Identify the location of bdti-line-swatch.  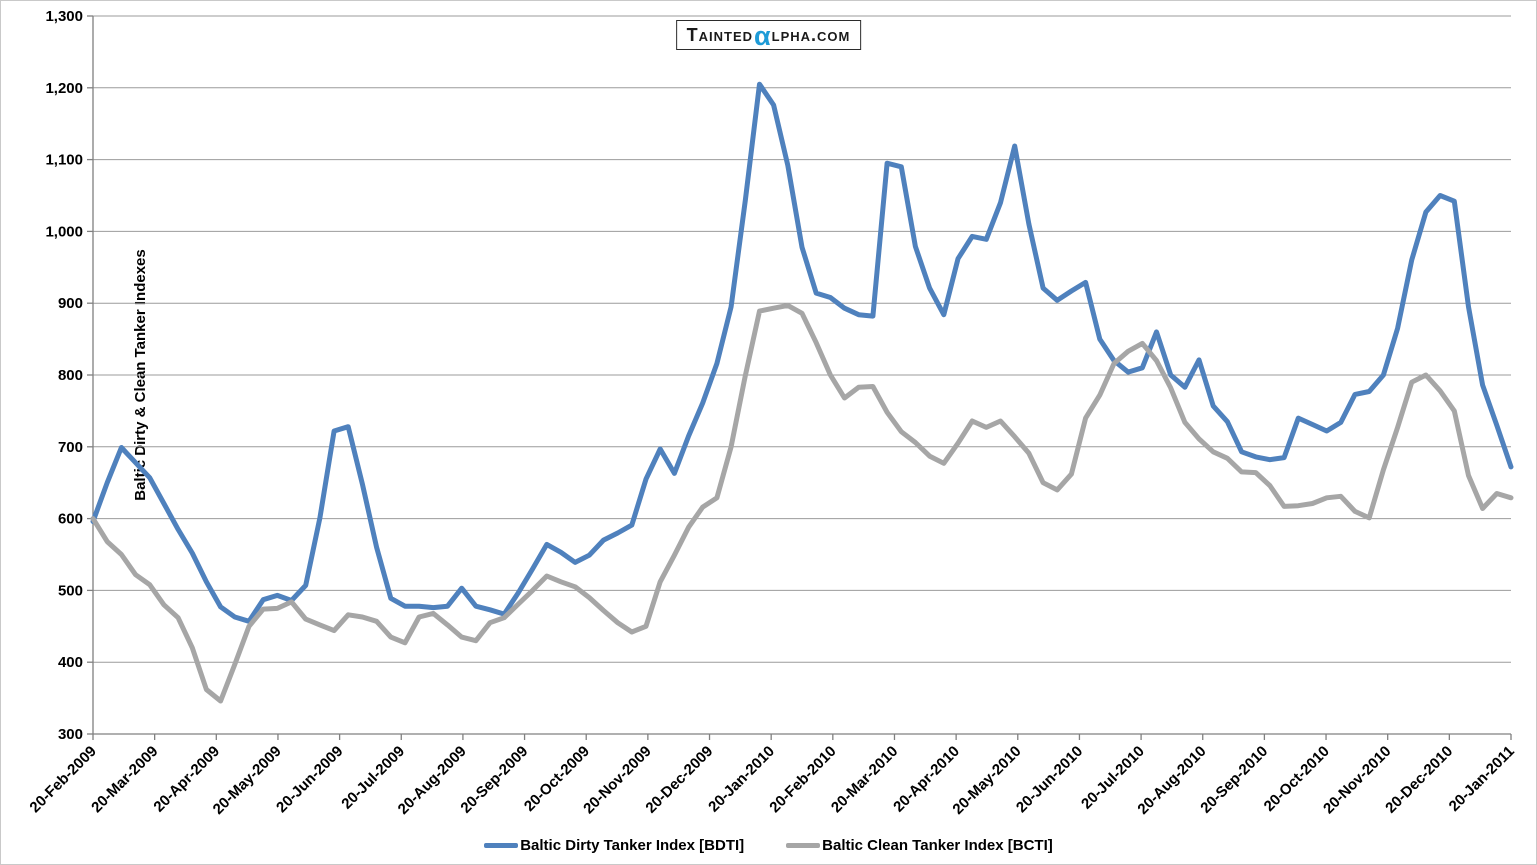
(501, 845).